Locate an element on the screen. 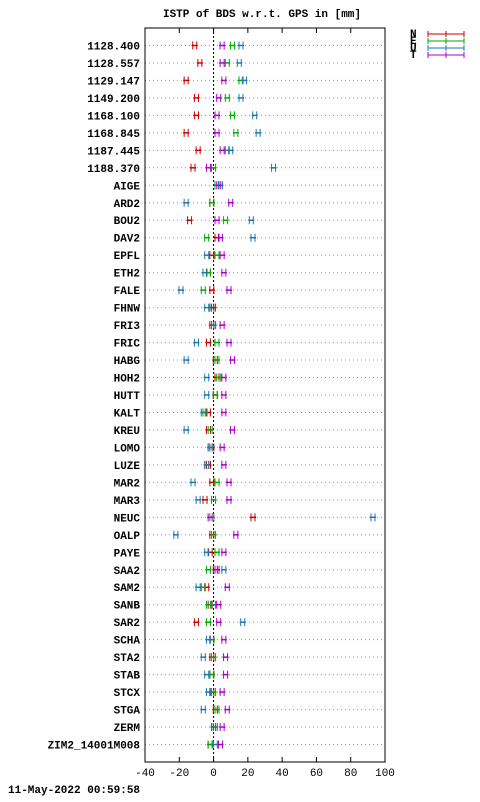  category-label: NEUC is located at coordinates (127, 519).